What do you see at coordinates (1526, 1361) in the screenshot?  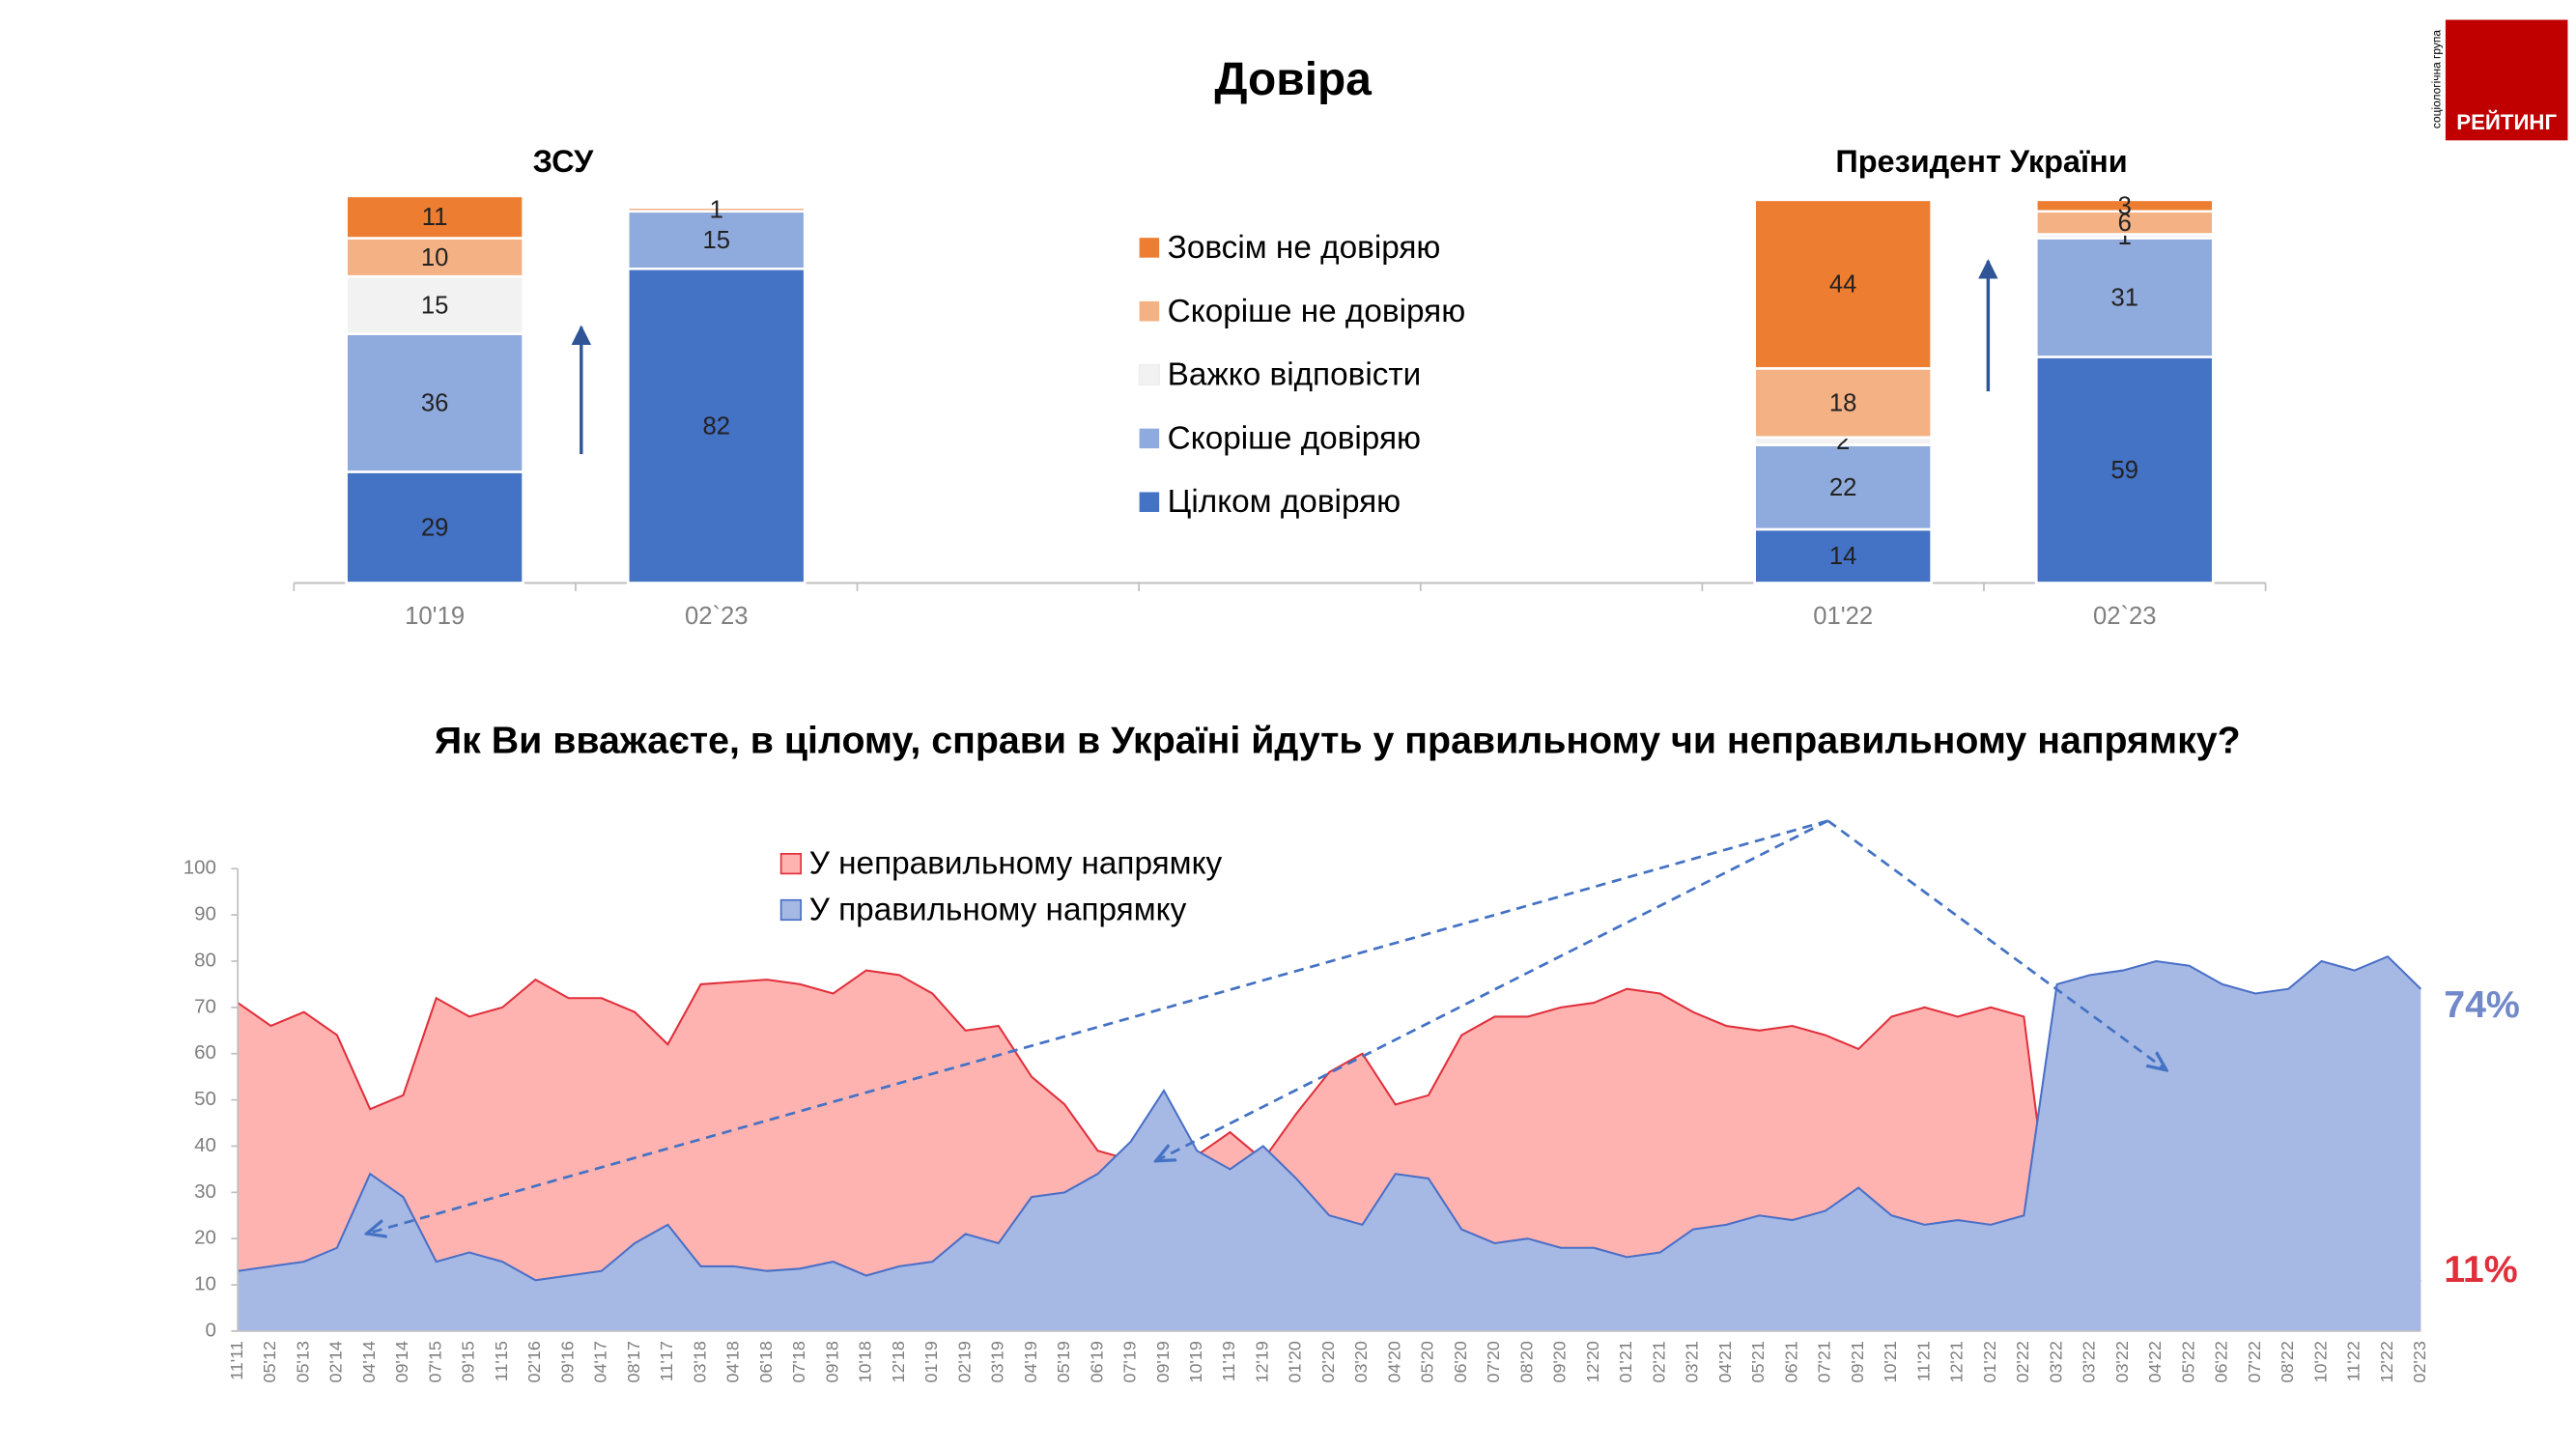 I see `x-tick-label: 08'20` at bounding box center [1526, 1361].